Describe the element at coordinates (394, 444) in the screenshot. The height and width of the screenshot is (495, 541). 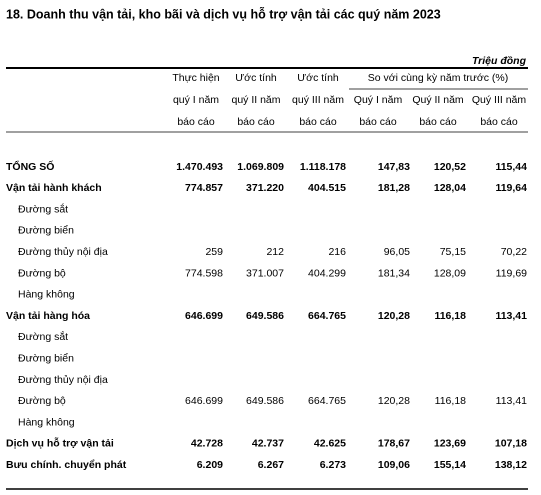
I see `cell: 178,67` at that location.